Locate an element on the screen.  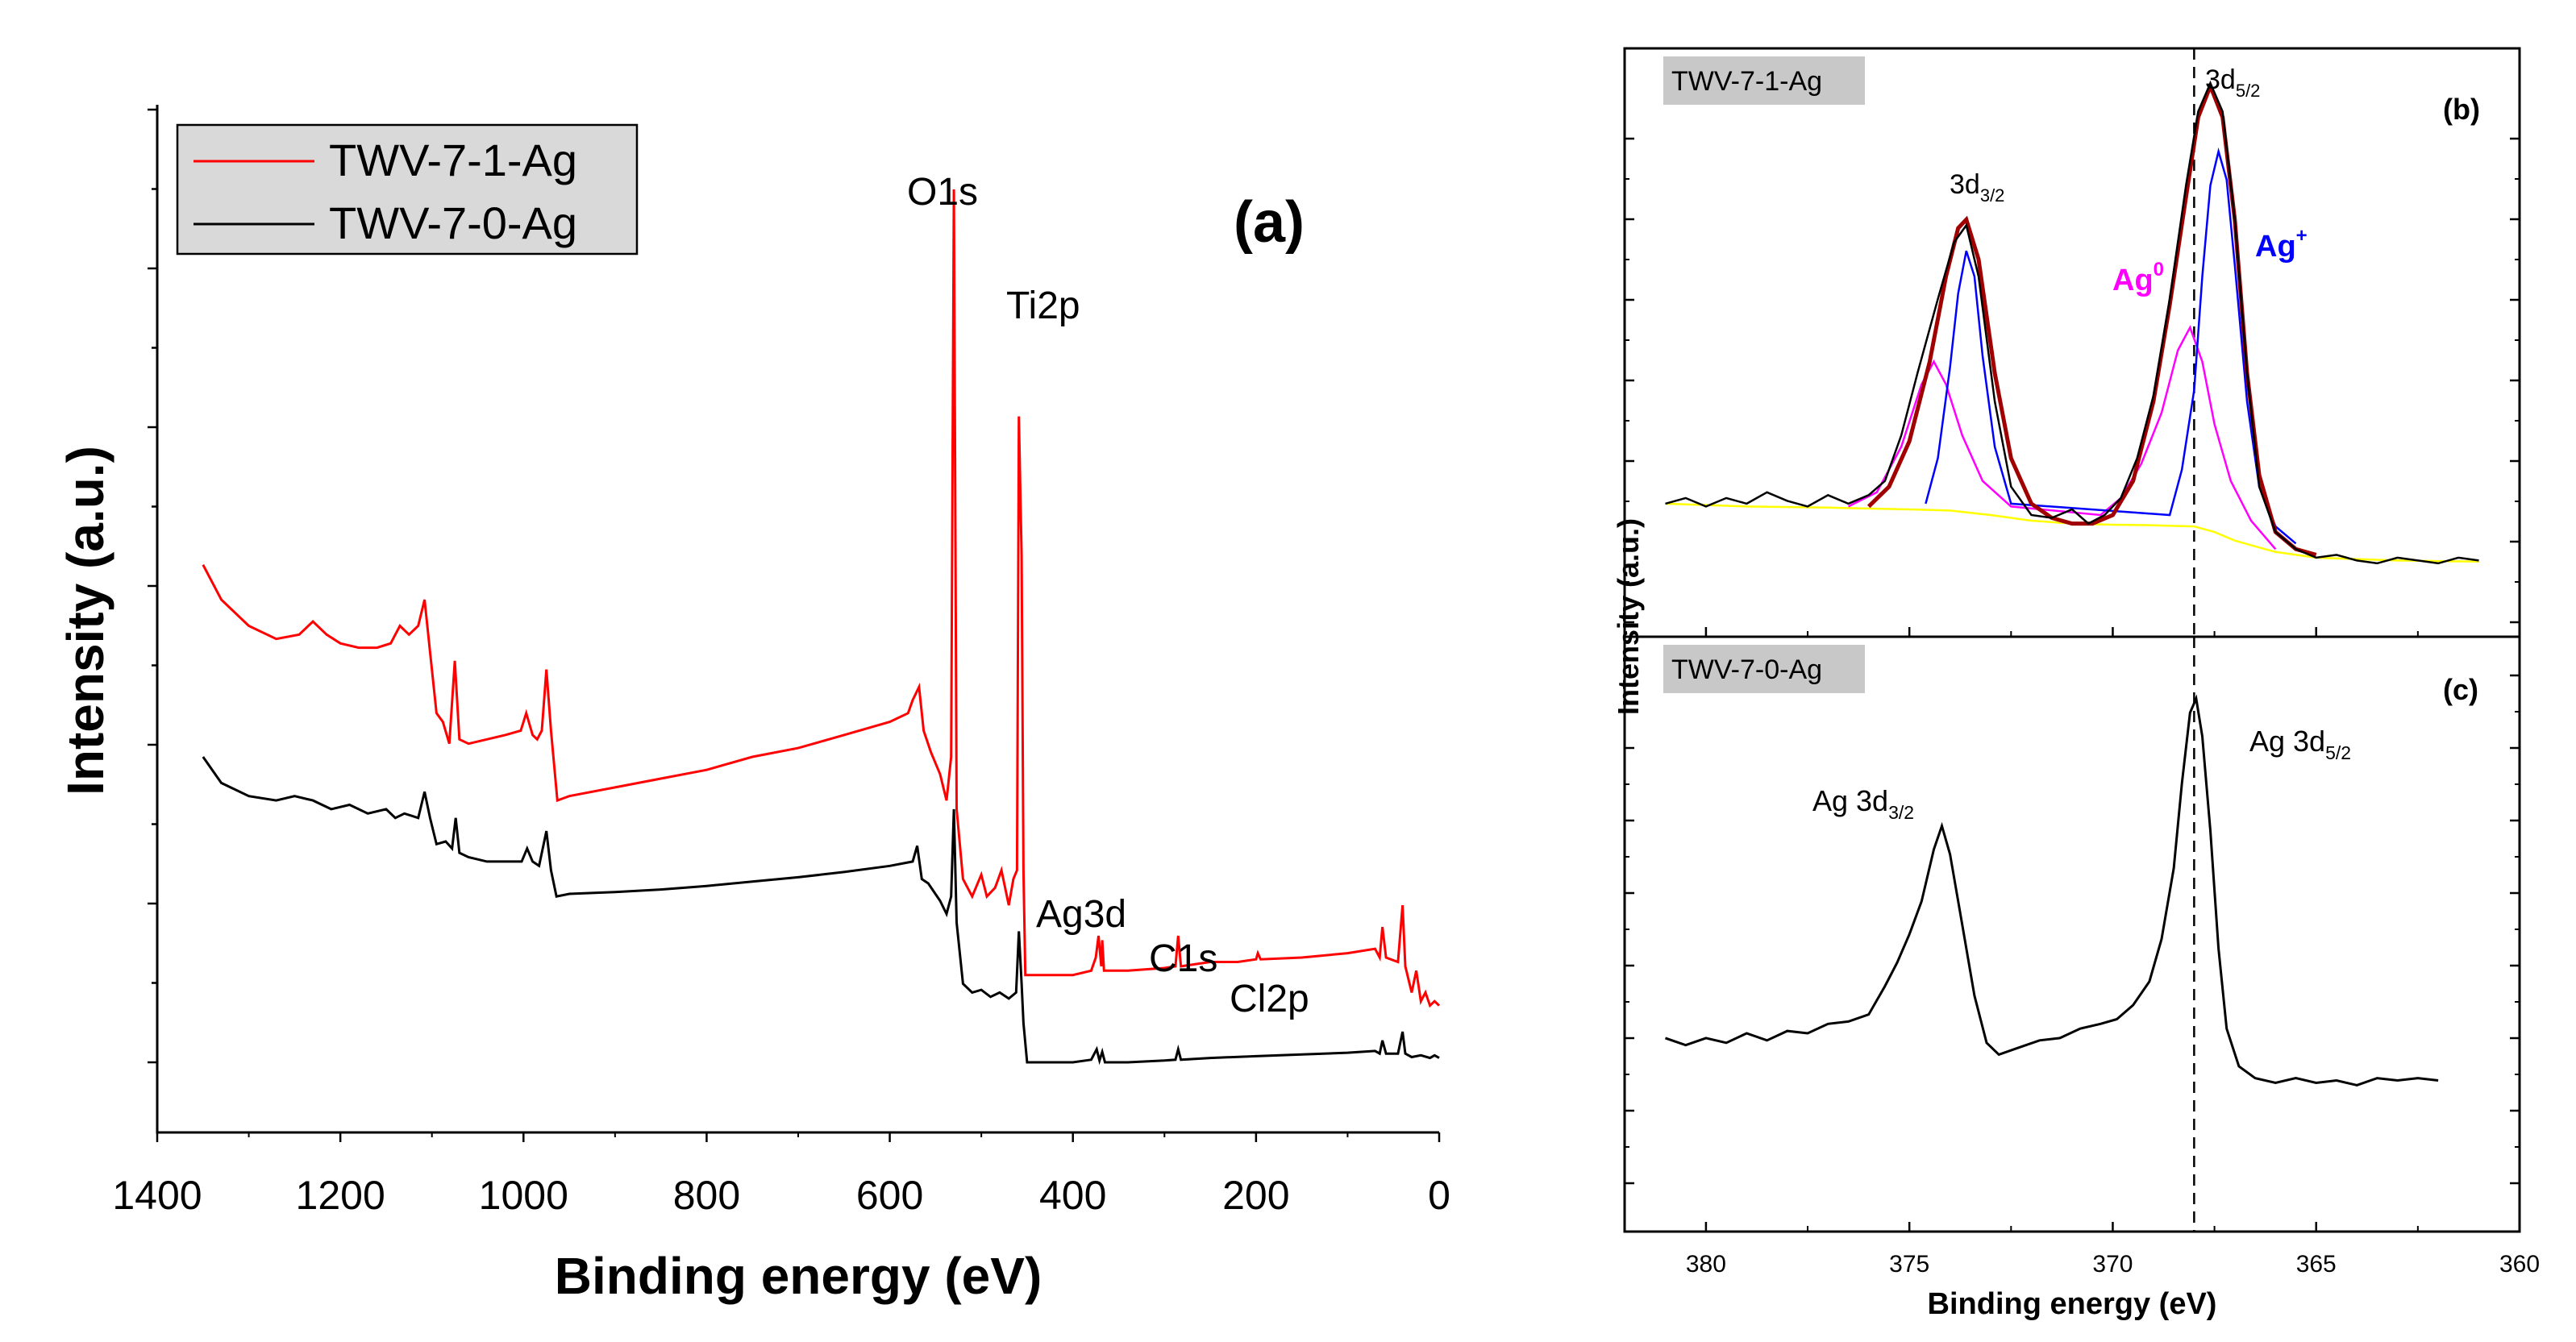
panel-a-legend: TWV-7-1-Ag TWV-7-0-Ag is located at coordinates (408, 189).